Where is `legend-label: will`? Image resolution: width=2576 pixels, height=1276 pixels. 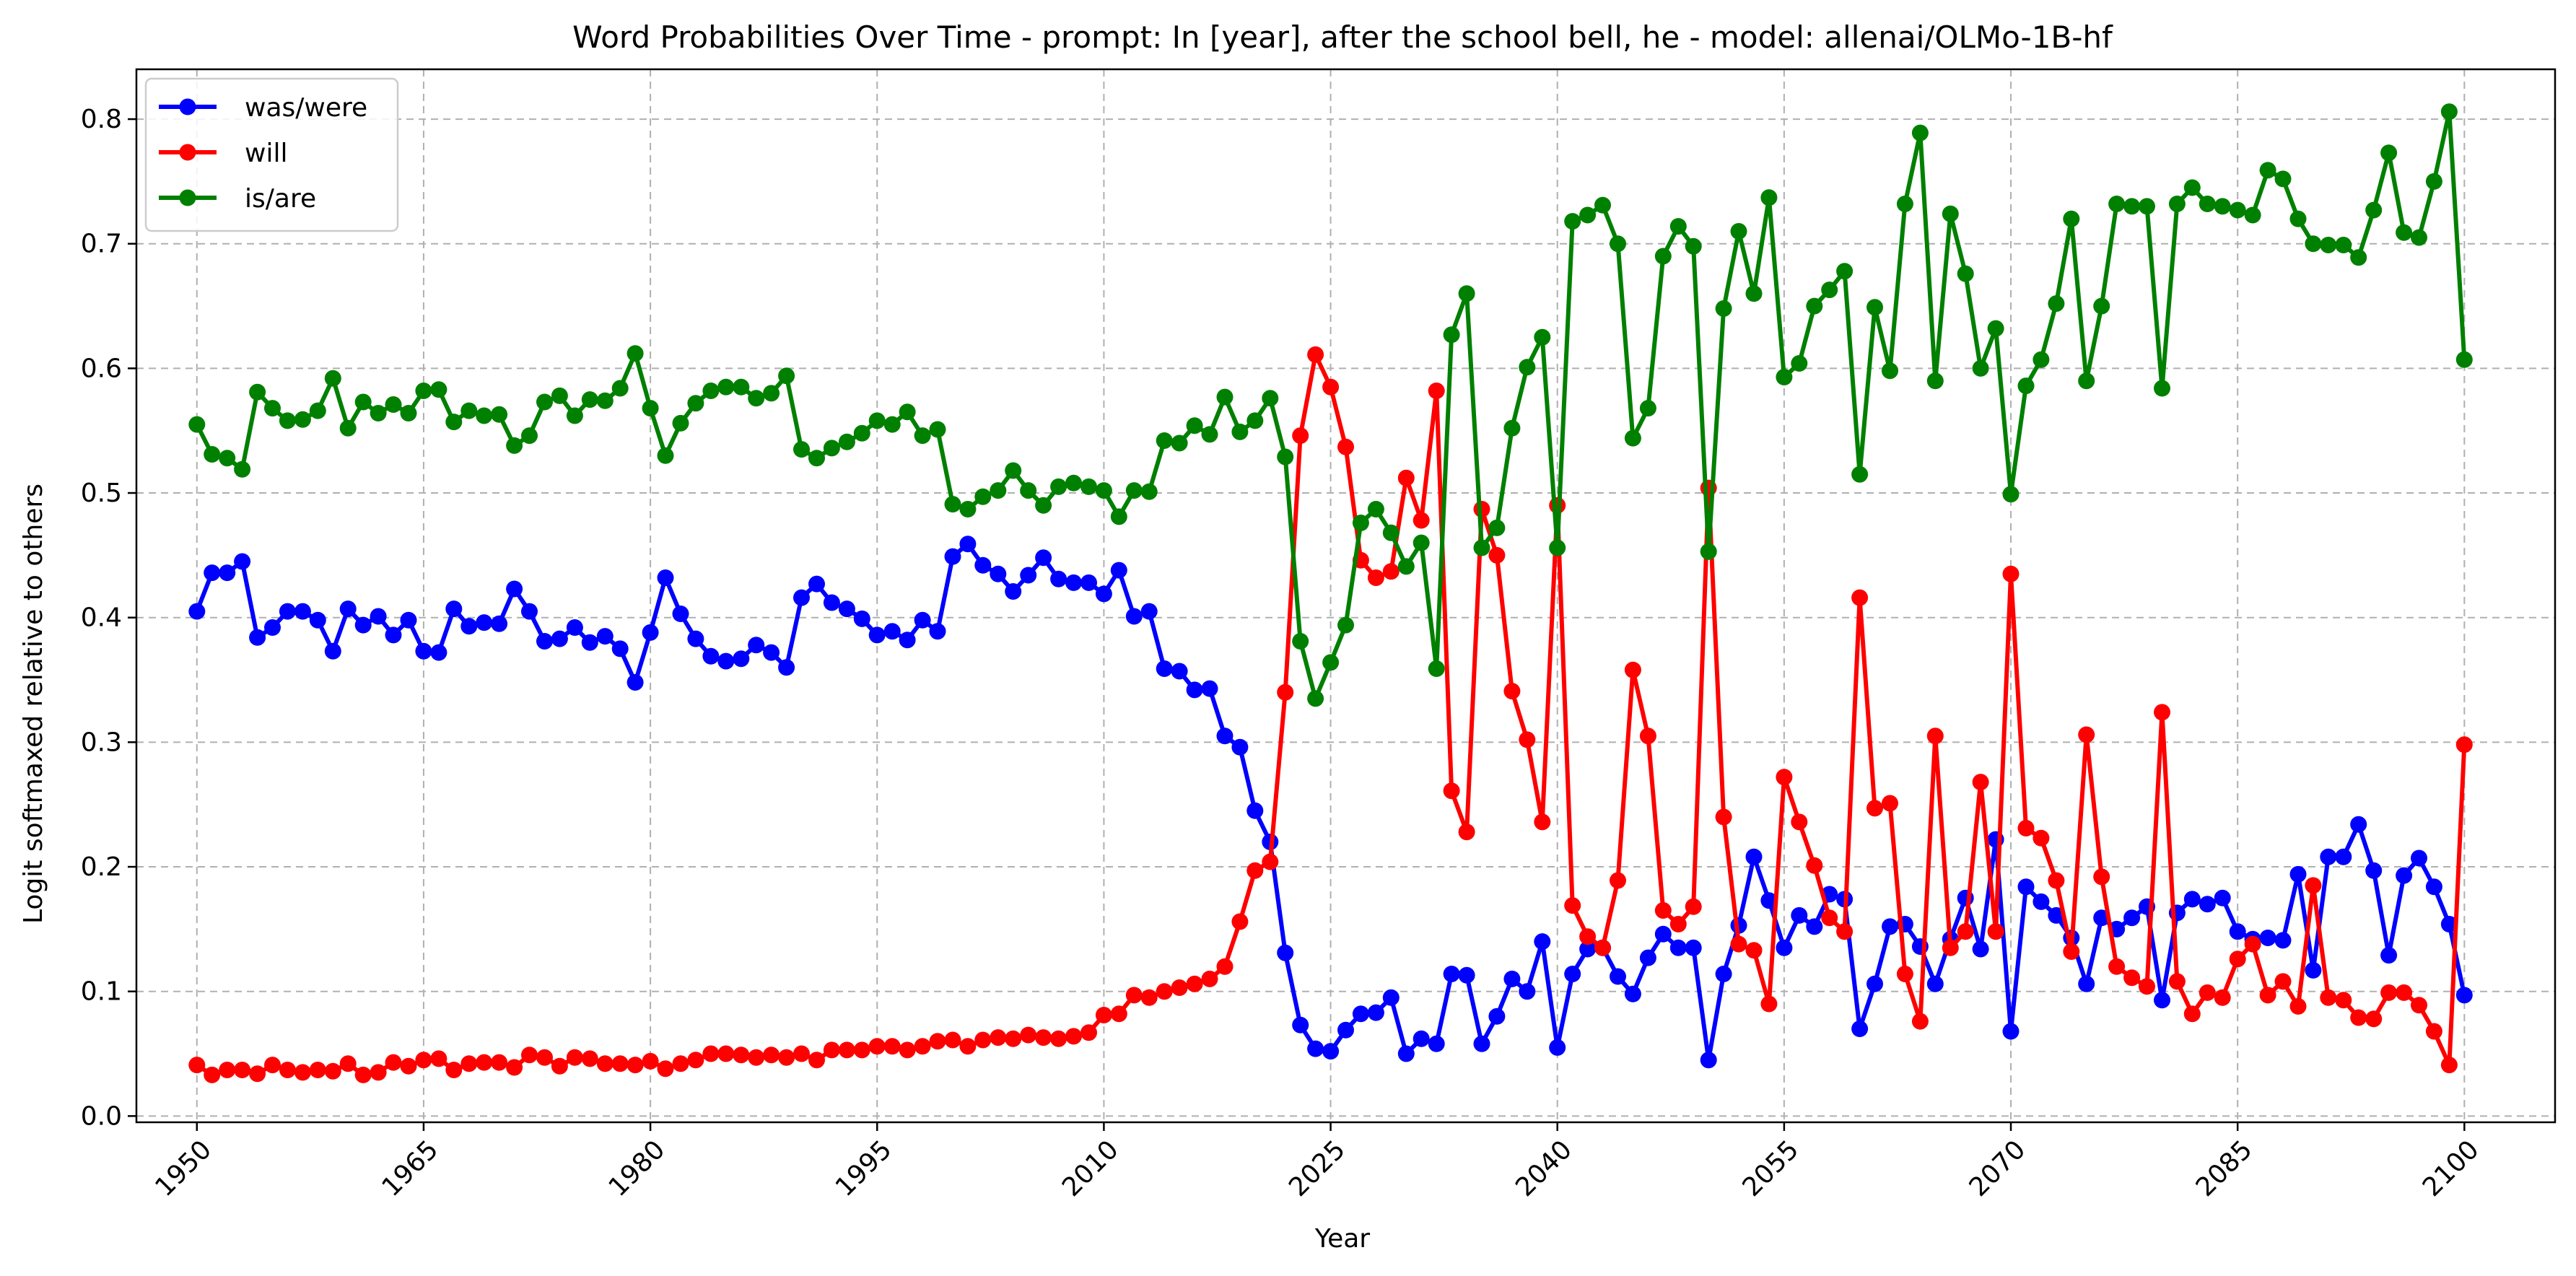 legend-label: will is located at coordinates (266, 153).